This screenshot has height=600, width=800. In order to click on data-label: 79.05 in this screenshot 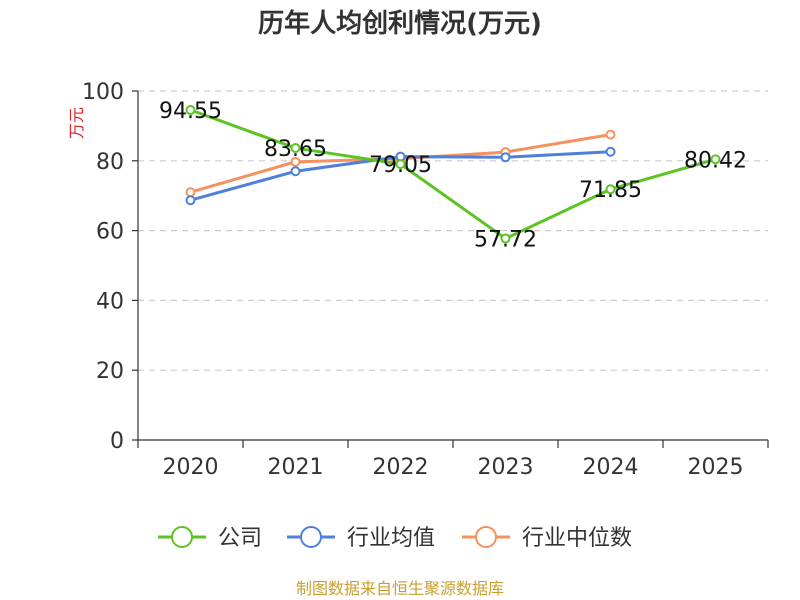, I will do `click(400, 165)`.